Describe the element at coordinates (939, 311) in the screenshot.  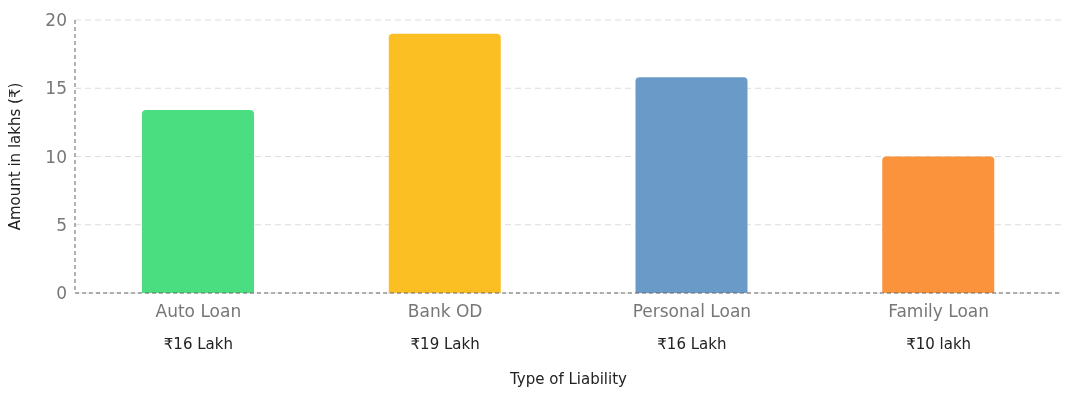
I see `x-tick-label: Family Loan` at that location.